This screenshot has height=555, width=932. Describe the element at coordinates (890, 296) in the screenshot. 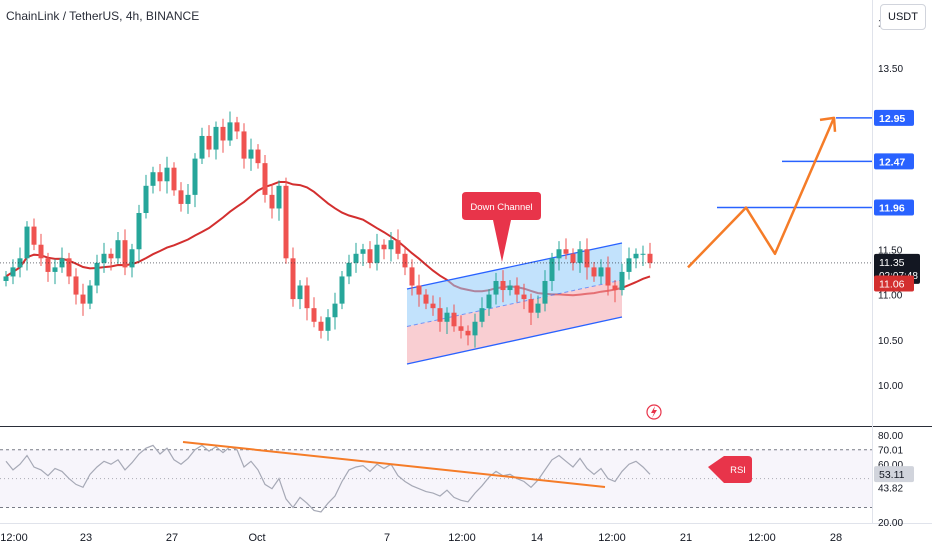

I see `price-axis-tick: 11.00` at that location.